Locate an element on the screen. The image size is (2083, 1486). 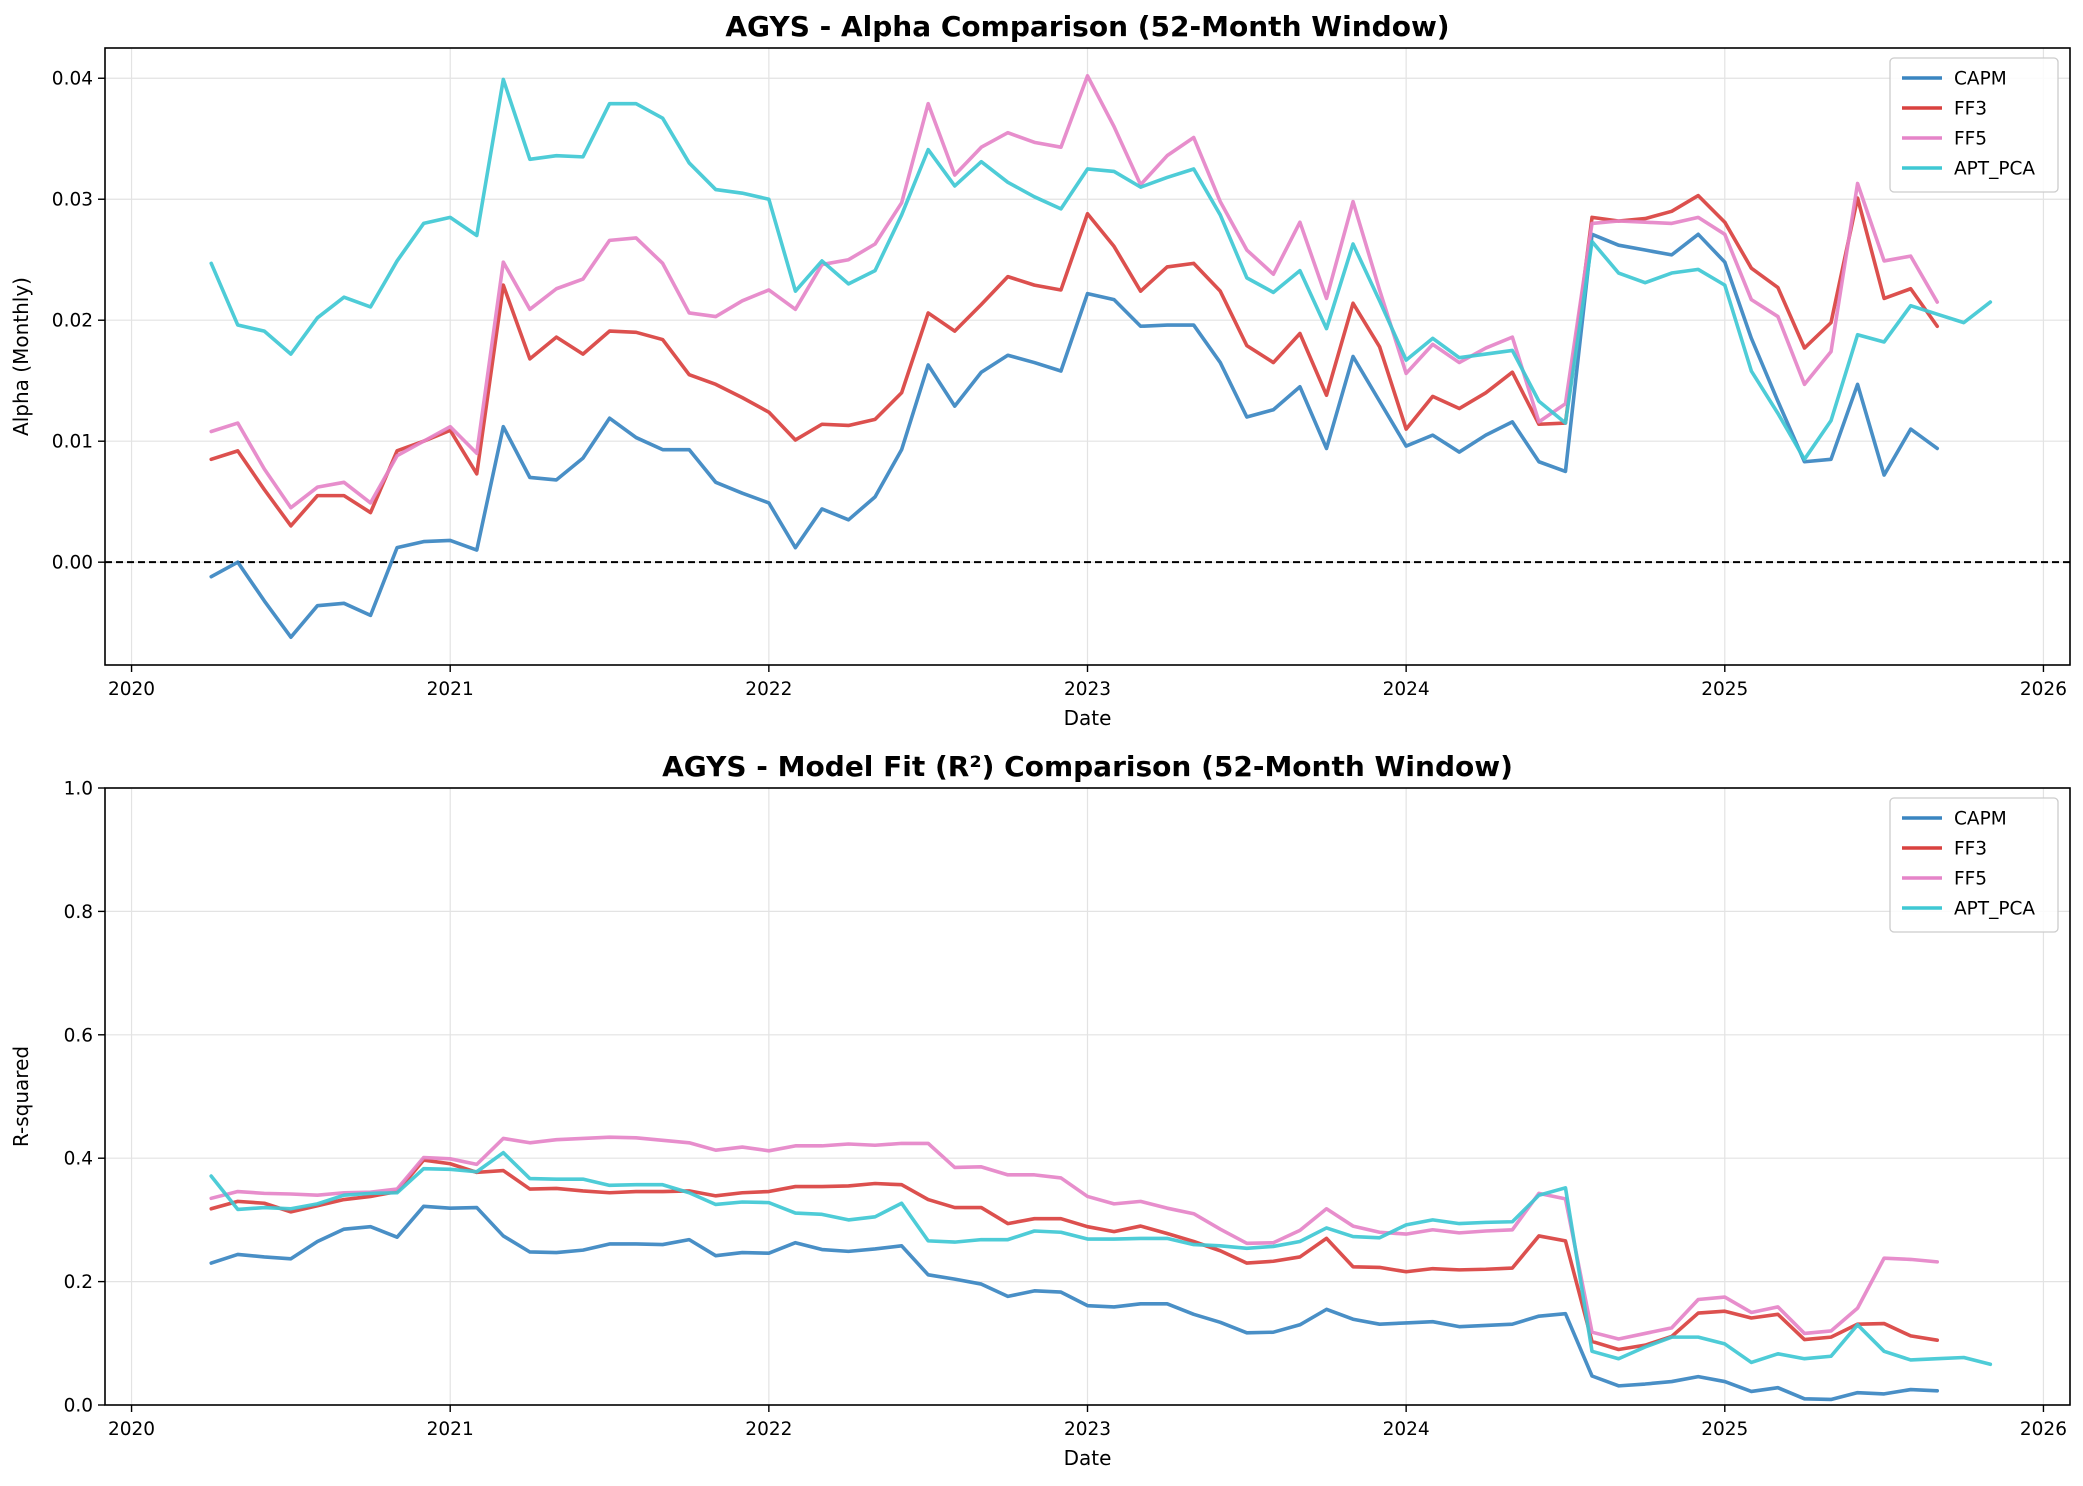
y-tick-label: 1.0 is located at coordinates (78, 789).